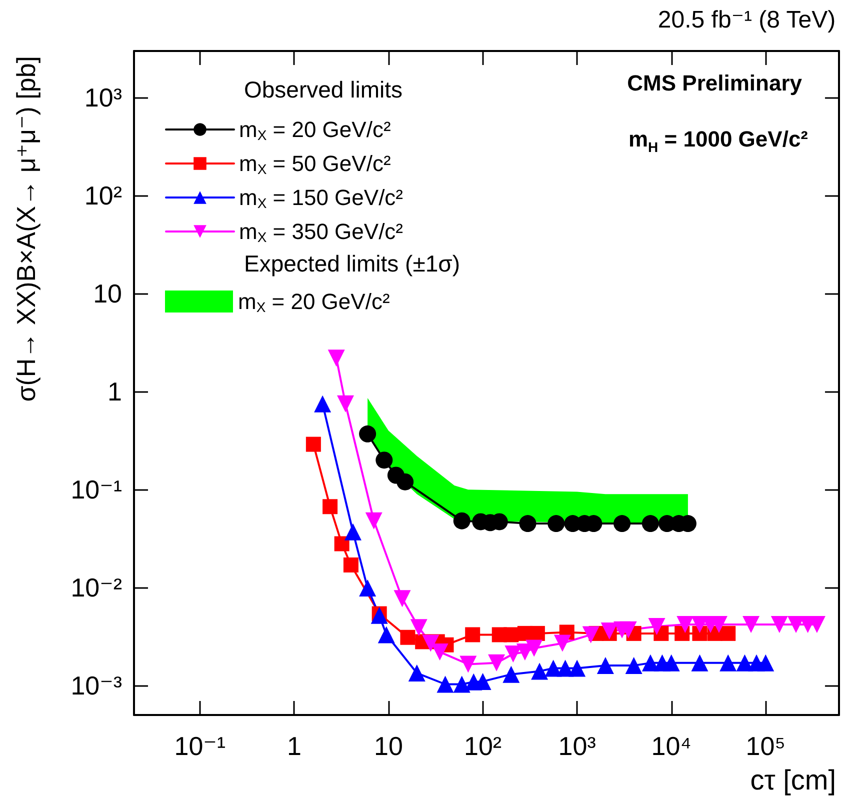  Describe the element at coordinates (200, 746) in the screenshot. I see `x-tick-label: 10⁻¹` at that location.